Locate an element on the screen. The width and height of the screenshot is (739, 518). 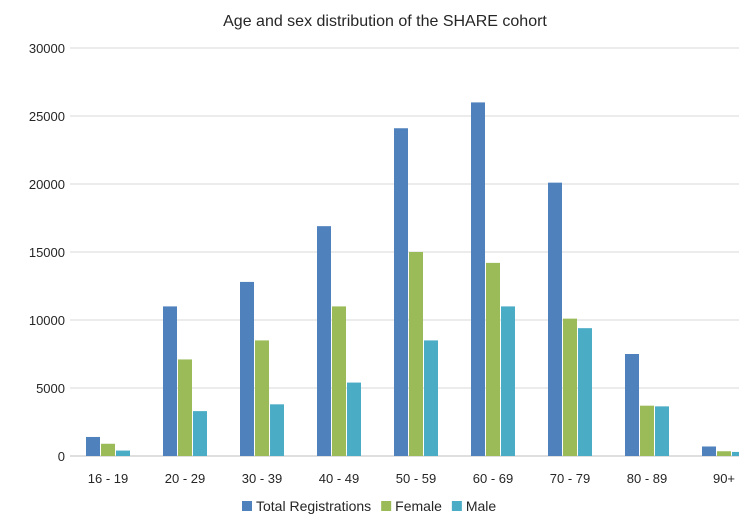
x-tick-label: 70 - 79 is located at coordinates (570, 478).